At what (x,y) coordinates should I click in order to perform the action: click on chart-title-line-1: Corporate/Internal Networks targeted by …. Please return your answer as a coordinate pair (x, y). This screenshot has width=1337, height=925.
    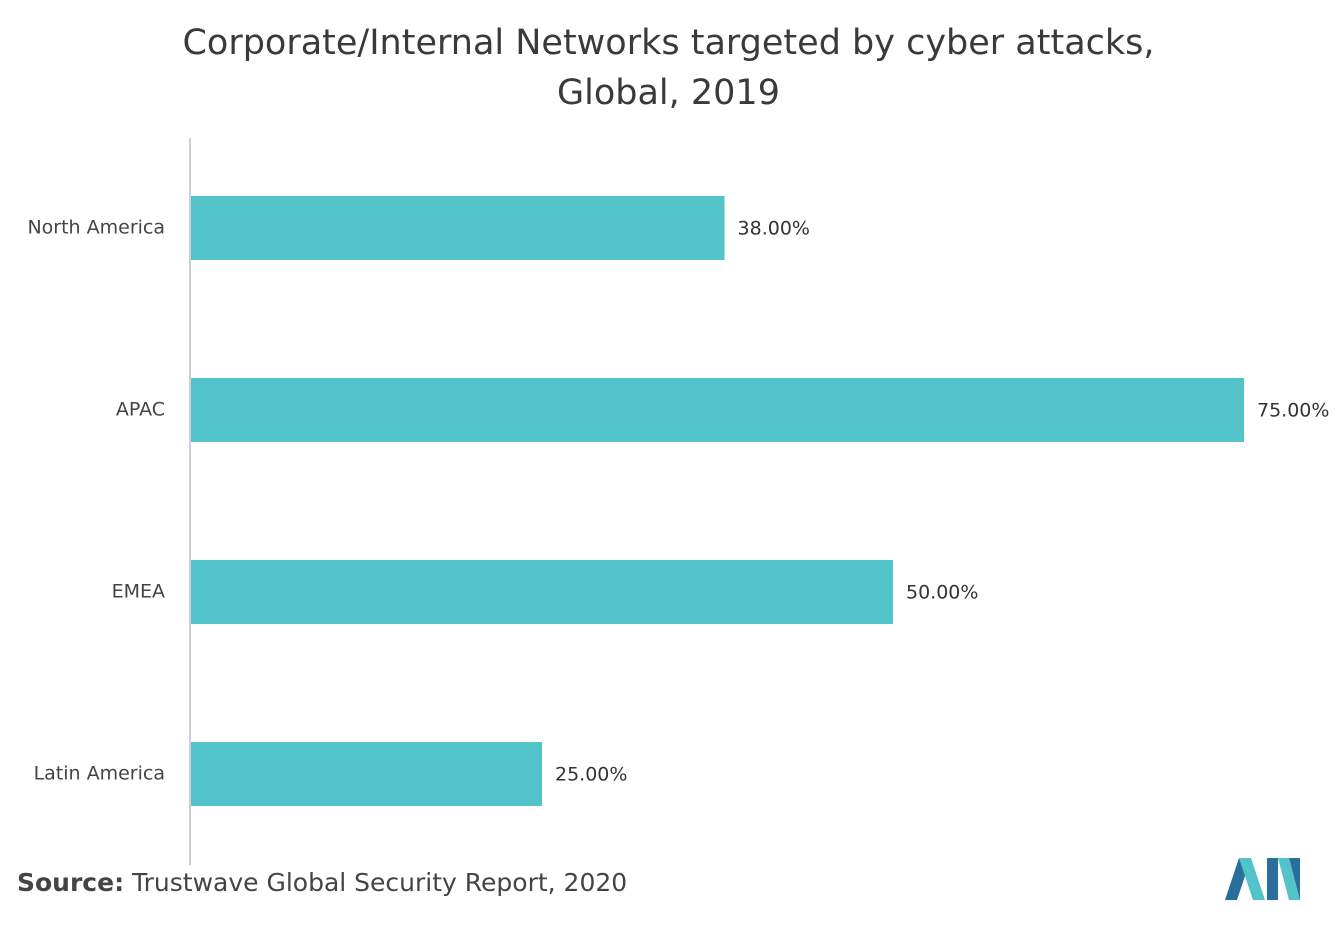
    Looking at the image, I should click on (668, 43).